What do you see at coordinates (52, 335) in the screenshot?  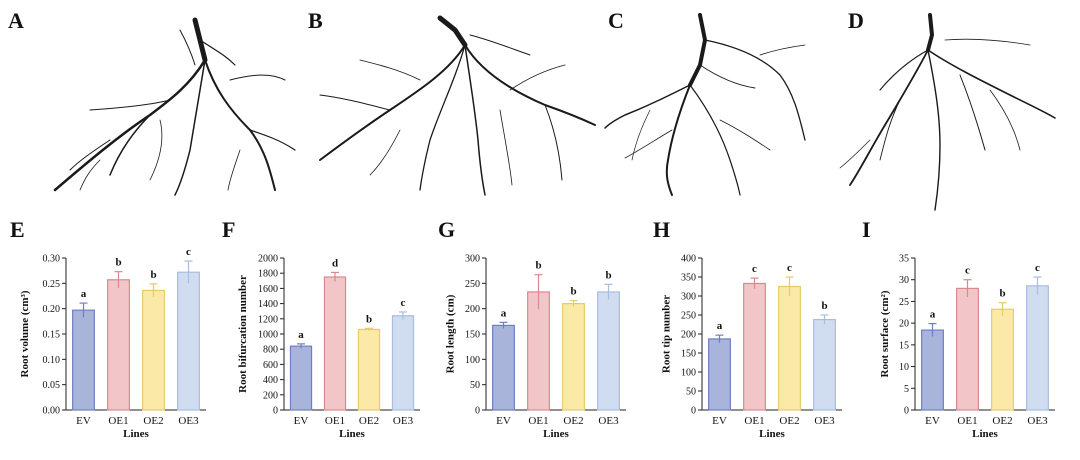 I see `y-tick-label: 0.15` at bounding box center [52, 335].